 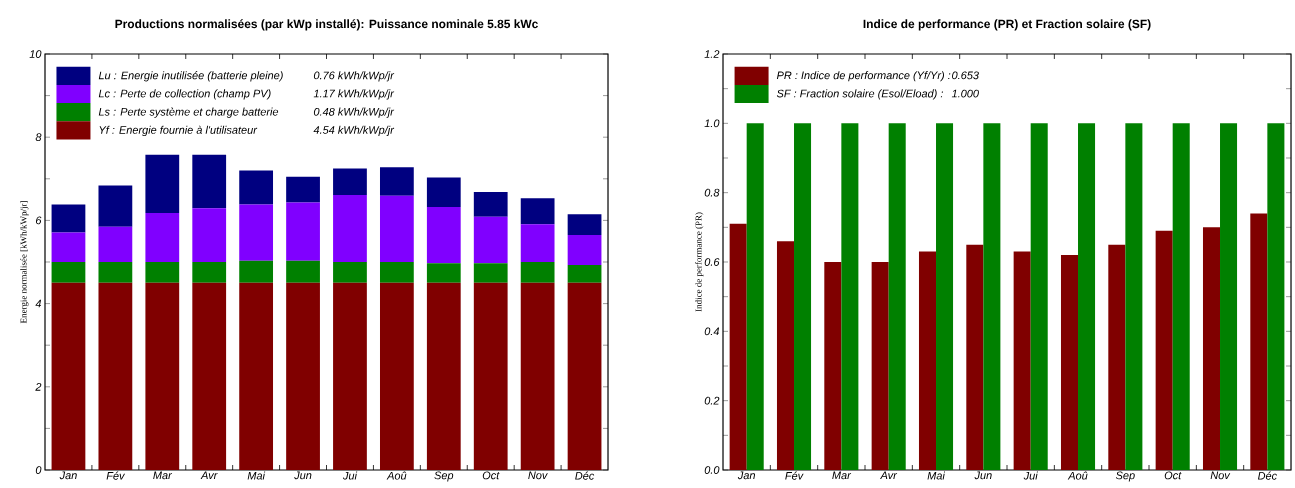 I want to click on y-tick-label: 0.2, so click(x=712, y=400).